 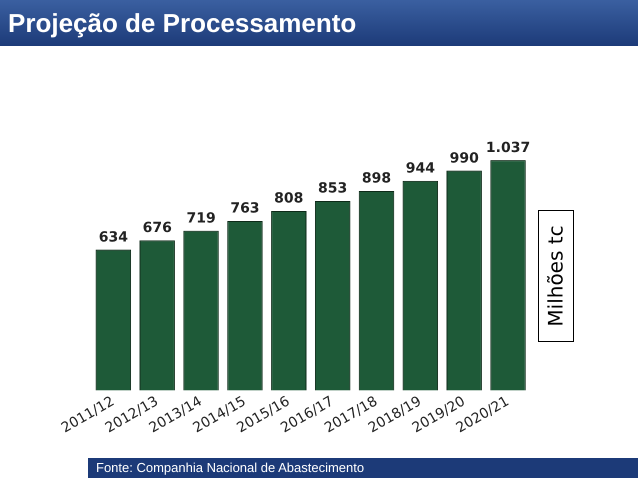 What do you see at coordinates (289, 198) in the screenshot?
I see `data-label: 808` at bounding box center [289, 198].